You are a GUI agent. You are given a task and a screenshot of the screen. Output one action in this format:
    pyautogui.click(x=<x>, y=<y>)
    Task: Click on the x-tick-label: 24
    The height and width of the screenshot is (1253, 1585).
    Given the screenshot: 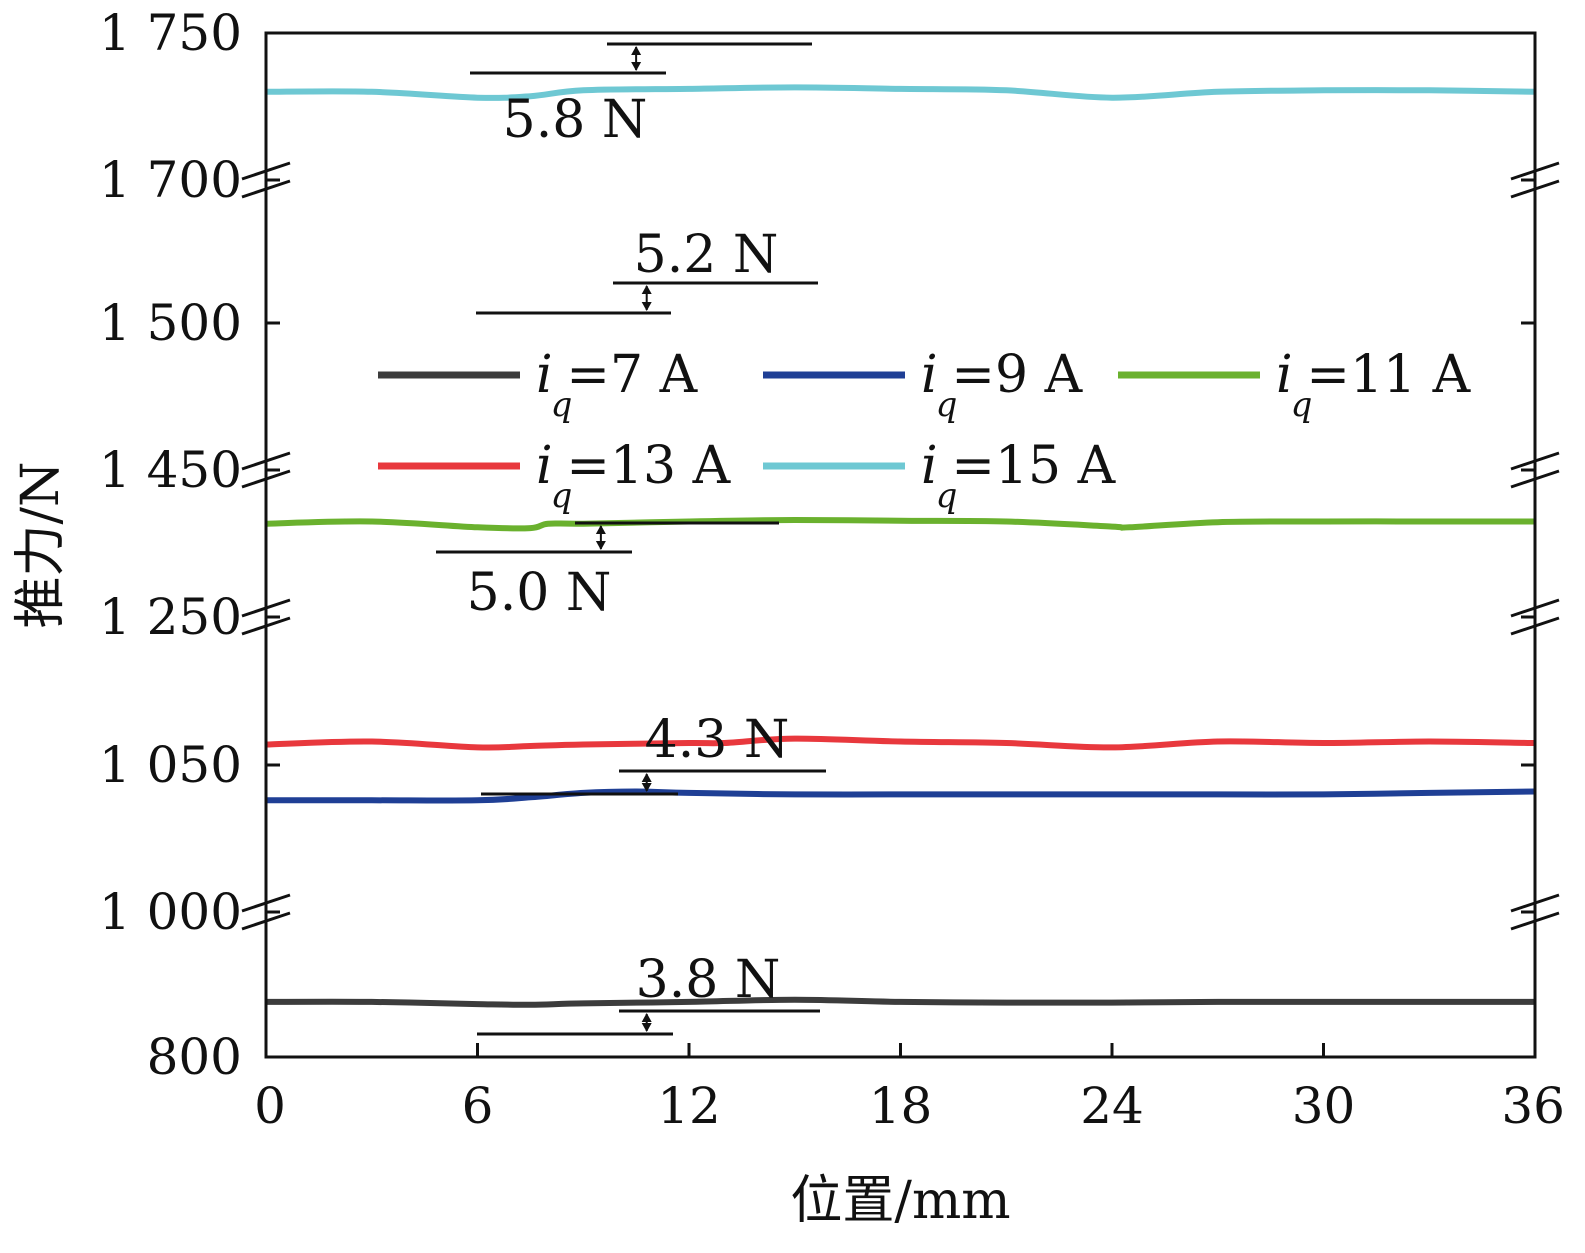 What is the action you would take?
    pyautogui.click(x=1112, y=1106)
    